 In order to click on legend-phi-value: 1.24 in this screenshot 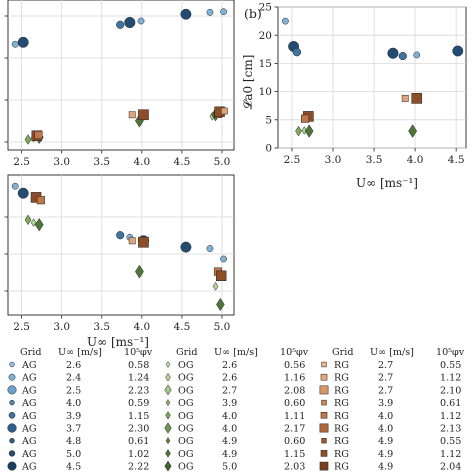, I will do `click(138, 378)`.